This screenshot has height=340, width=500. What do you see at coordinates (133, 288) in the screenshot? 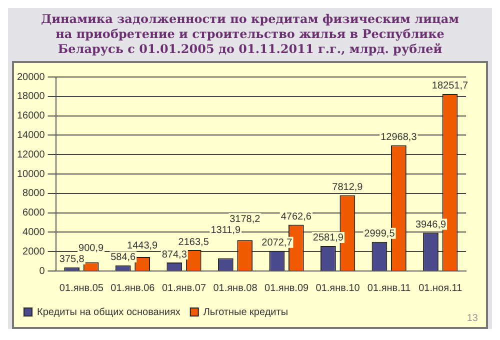
I see `x-tick-label: 01.янв.06` at bounding box center [133, 288].